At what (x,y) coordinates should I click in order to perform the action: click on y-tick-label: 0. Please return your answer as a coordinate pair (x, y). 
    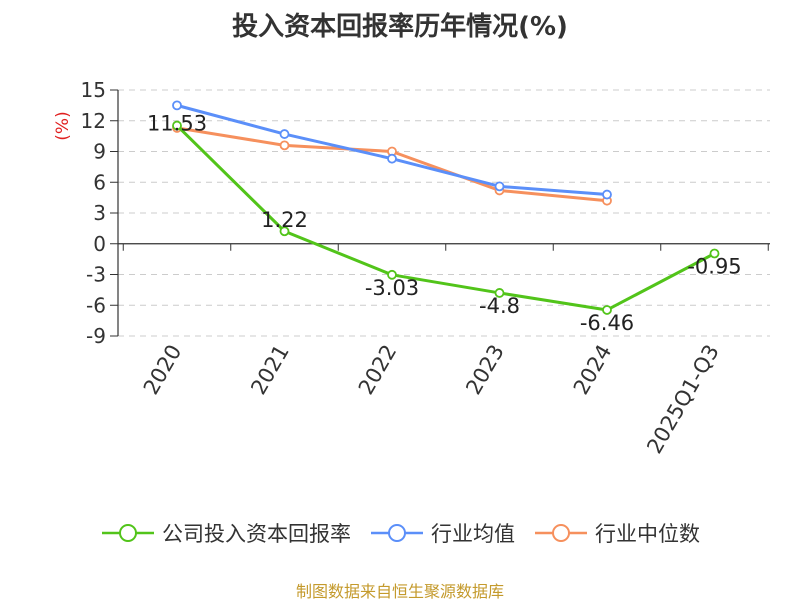
    Looking at the image, I should click on (99, 244).